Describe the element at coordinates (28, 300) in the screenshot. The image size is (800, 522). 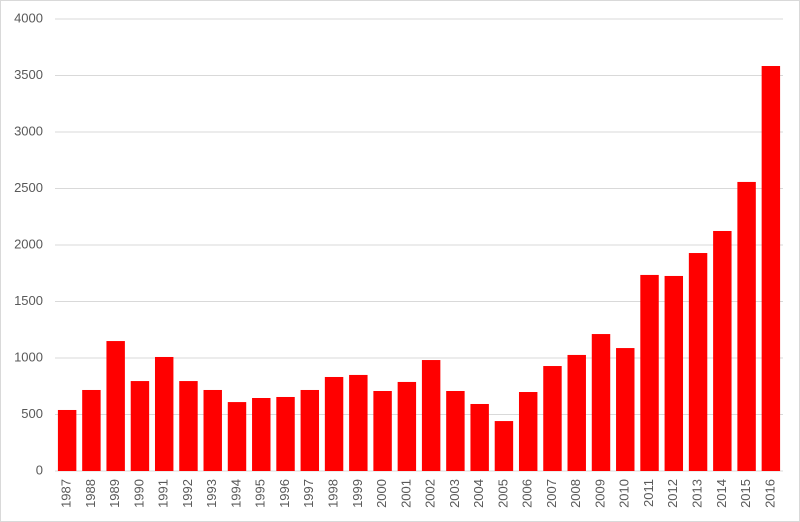
I see `y-tick-label: 1500` at that location.